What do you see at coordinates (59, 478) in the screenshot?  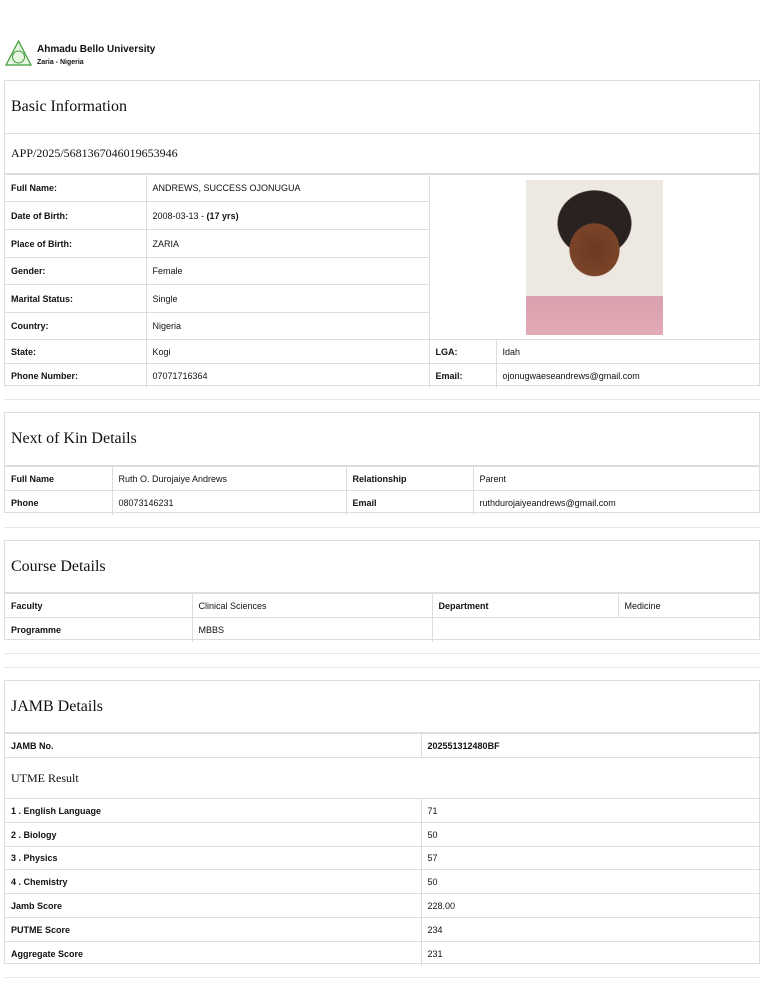 I see `label: Full Name` at bounding box center [59, 478].